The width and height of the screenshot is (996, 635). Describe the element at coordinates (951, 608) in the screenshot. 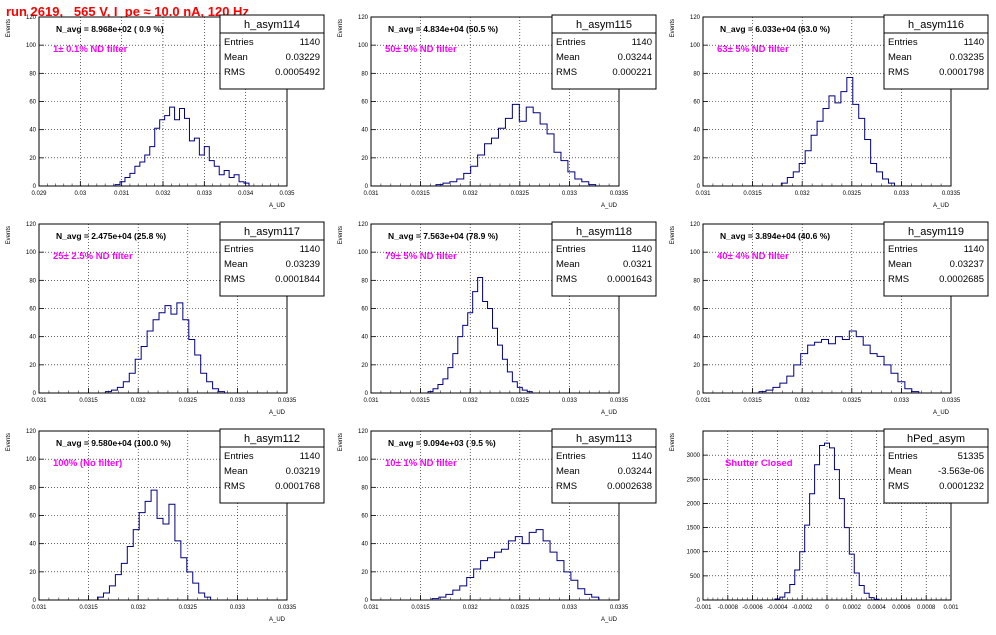

I see `x-tick-label: 0.001` at that location.